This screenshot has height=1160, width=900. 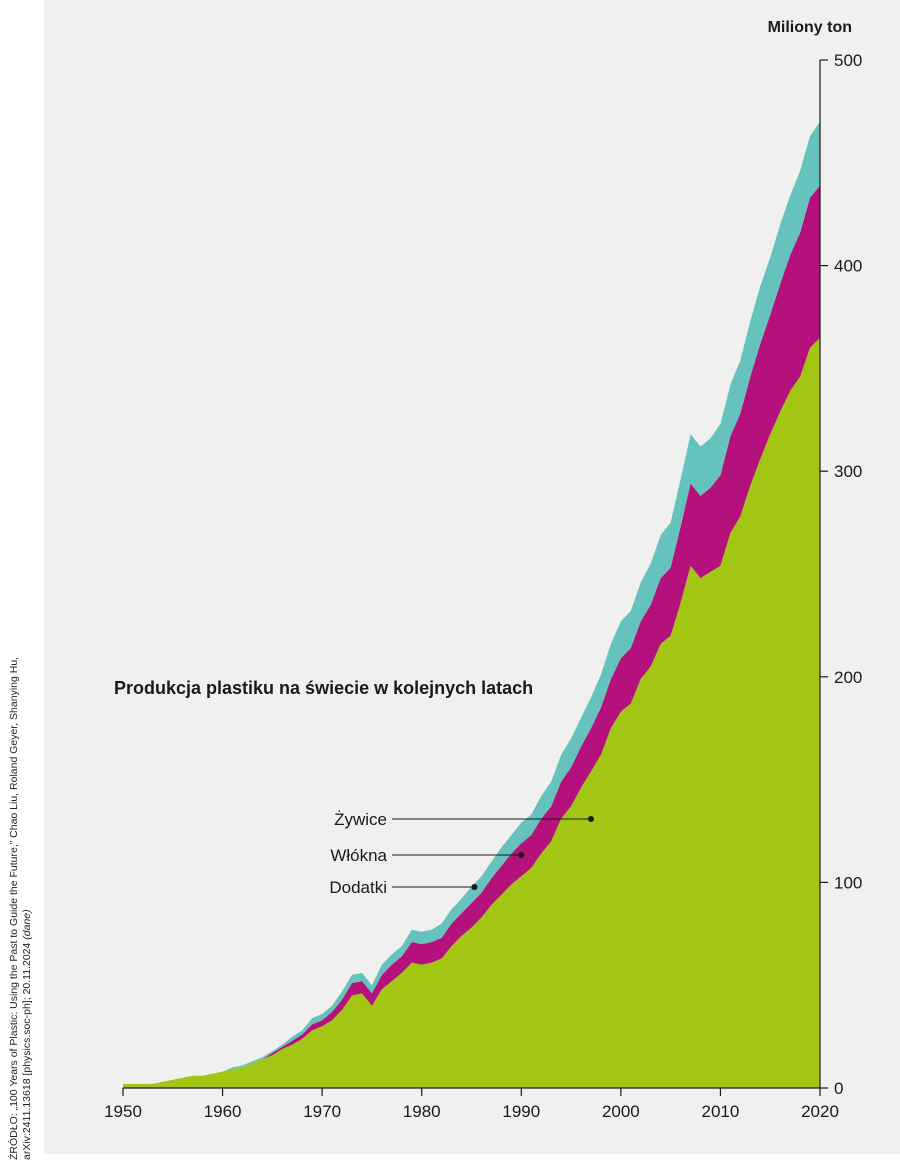 What do you see at coordinates (422, 1111) in the screenshot?
I see `x-tick-label: 1980` at bounding box center [422, 1111].